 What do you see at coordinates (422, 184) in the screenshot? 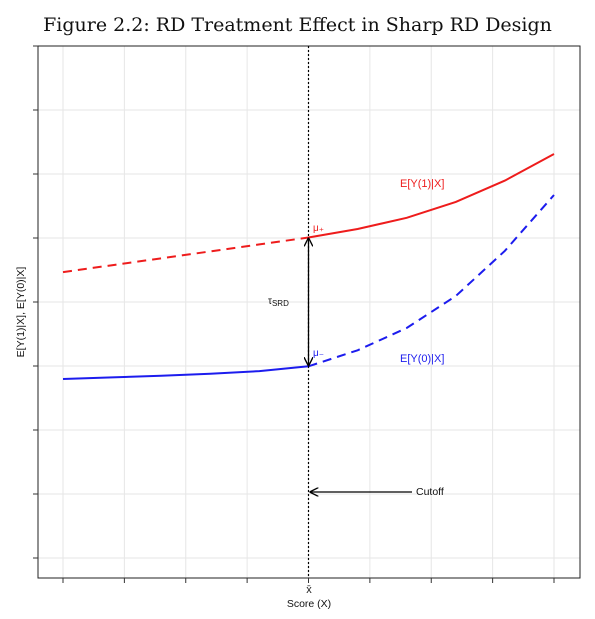
I see `series-label-y1: E[Y(1)|X]` at bounding box center [422, 184].